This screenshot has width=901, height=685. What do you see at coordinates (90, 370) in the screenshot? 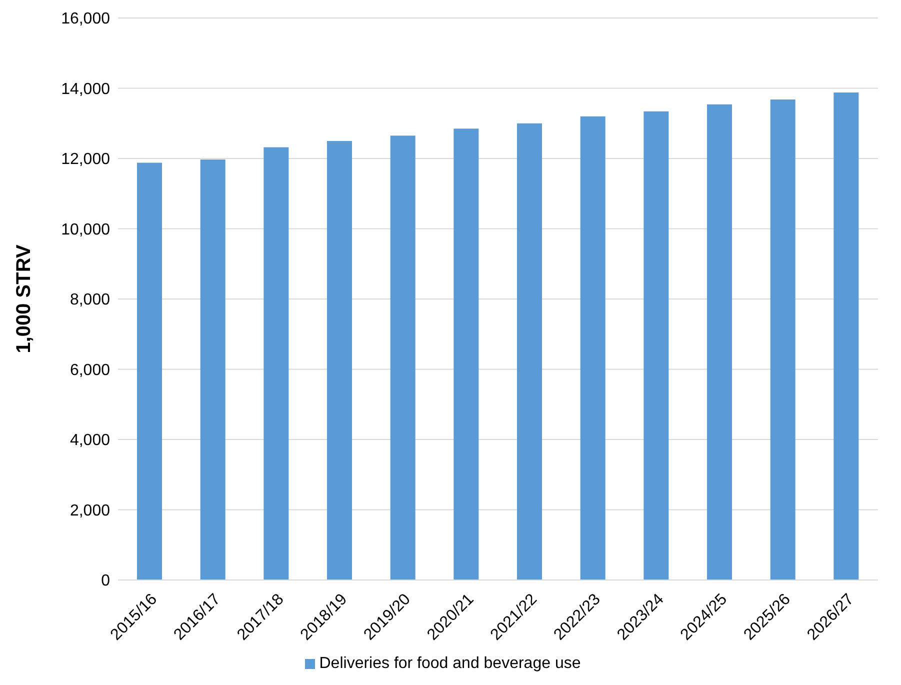
I see `y-tick-label: 6,000` at bounding box center [90, 370].